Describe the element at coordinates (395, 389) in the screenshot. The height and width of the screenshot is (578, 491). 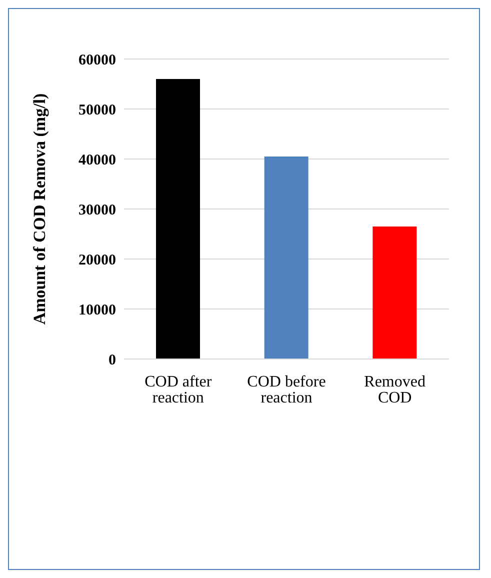
I see `x-tick-label: Removed COD` at that location.